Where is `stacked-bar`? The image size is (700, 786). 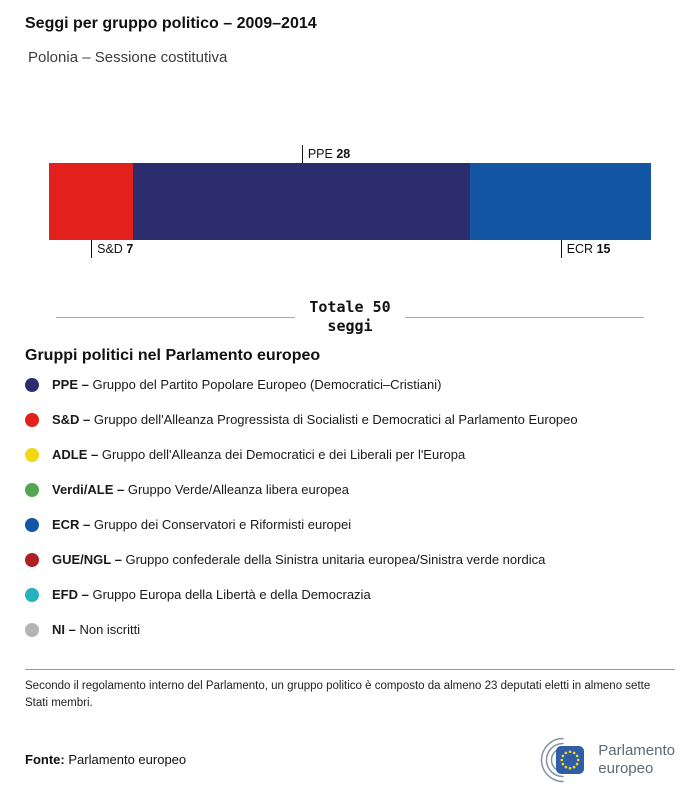 stacked-bar is located at coordinates (350, 201).